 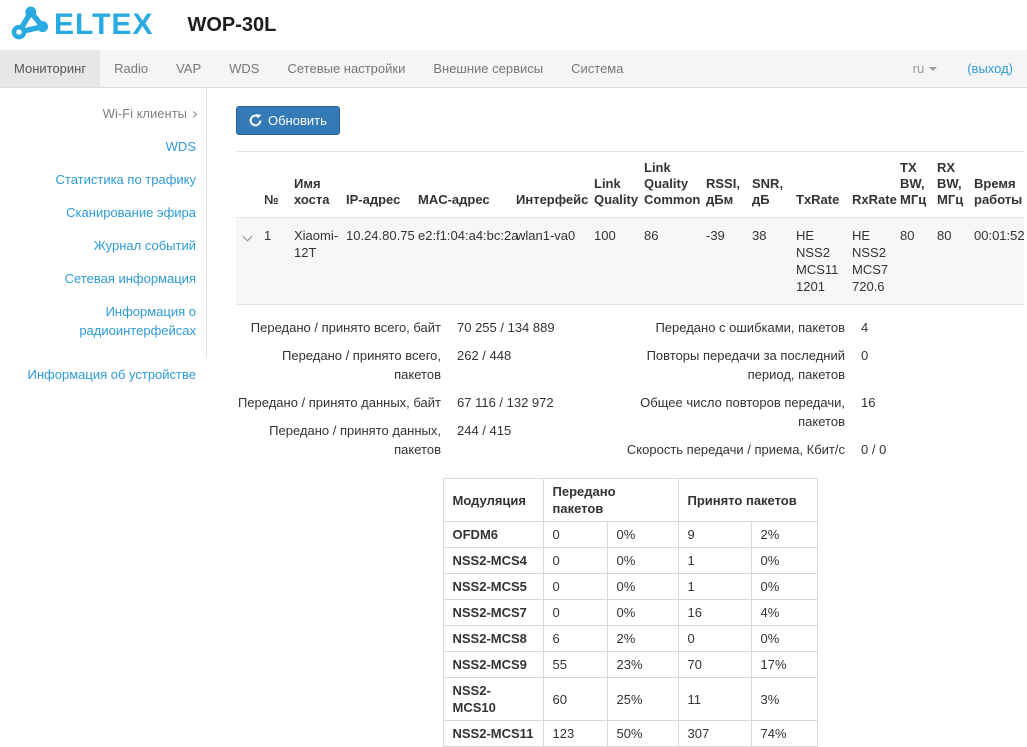 I want to click on language-selector: ru, so click(x=925, y=68).